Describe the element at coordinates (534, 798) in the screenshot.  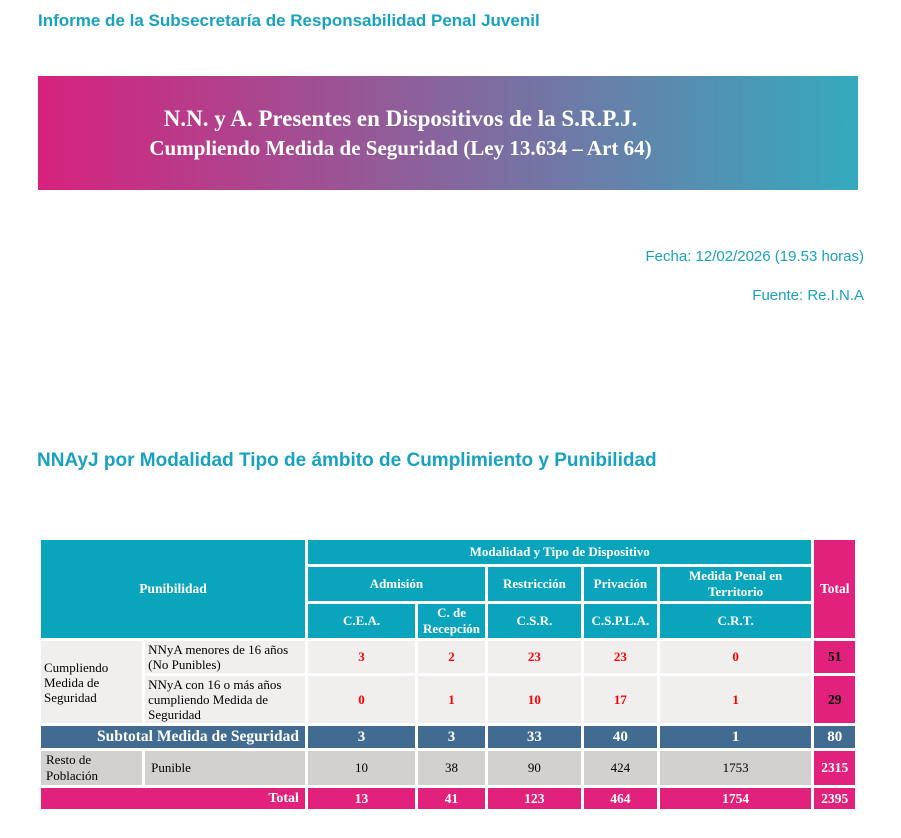
I see `value-cell: 123` at that location.